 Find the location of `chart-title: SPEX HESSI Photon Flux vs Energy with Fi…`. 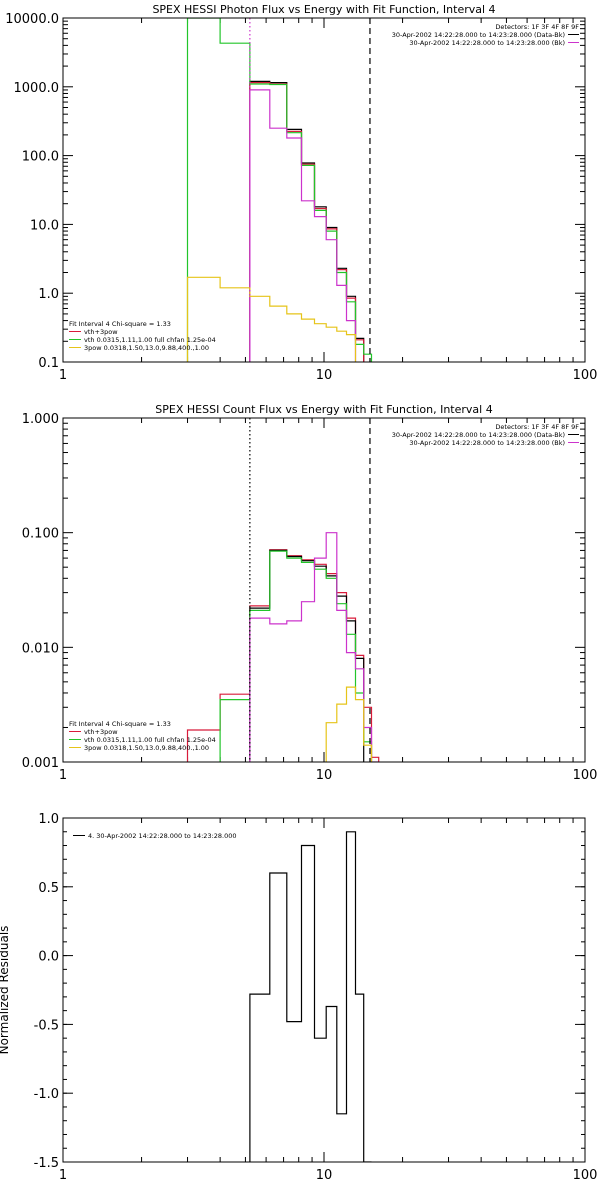

chart-title: SPEX HESSI Photon Flux vs Energy with Fi… is located at coordinates (323, 9).